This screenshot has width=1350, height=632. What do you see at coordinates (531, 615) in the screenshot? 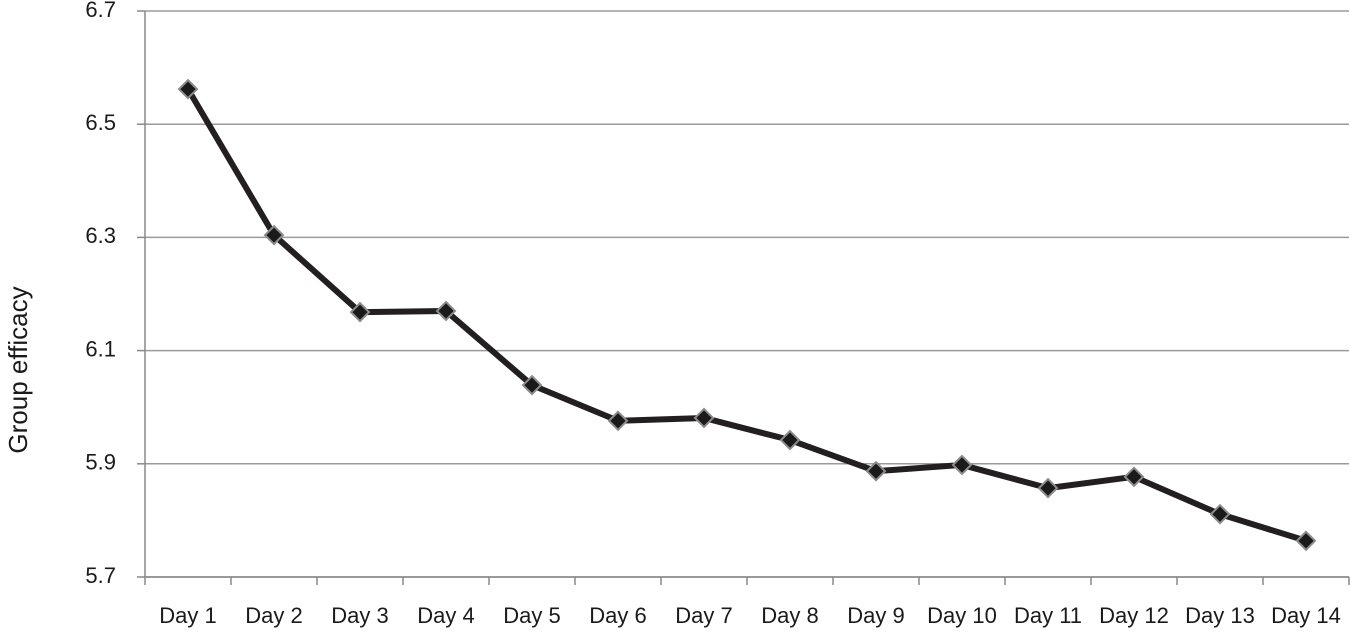
I see `x-tick-label: Day 5` at bounding box center [531, 615].